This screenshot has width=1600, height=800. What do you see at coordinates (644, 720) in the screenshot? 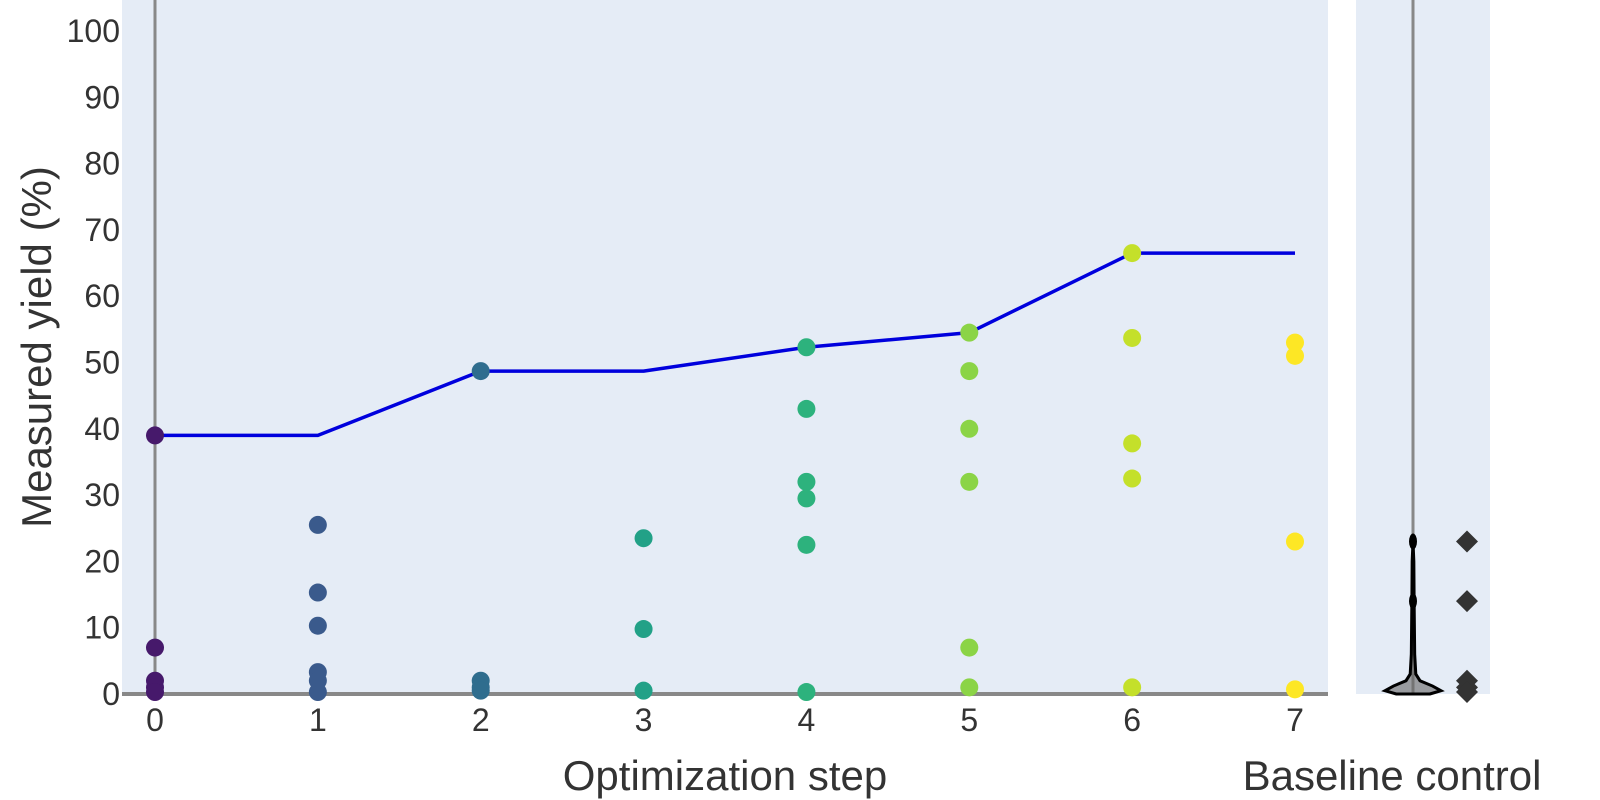
I see `x-tick-label: 3` at bounding box center [644, 720].